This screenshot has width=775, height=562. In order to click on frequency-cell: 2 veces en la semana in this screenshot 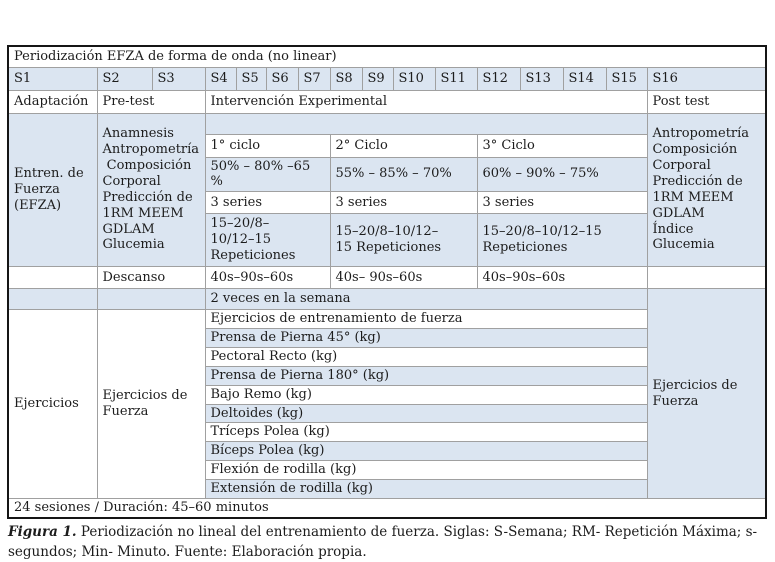, I will do `click(426, 299)`.